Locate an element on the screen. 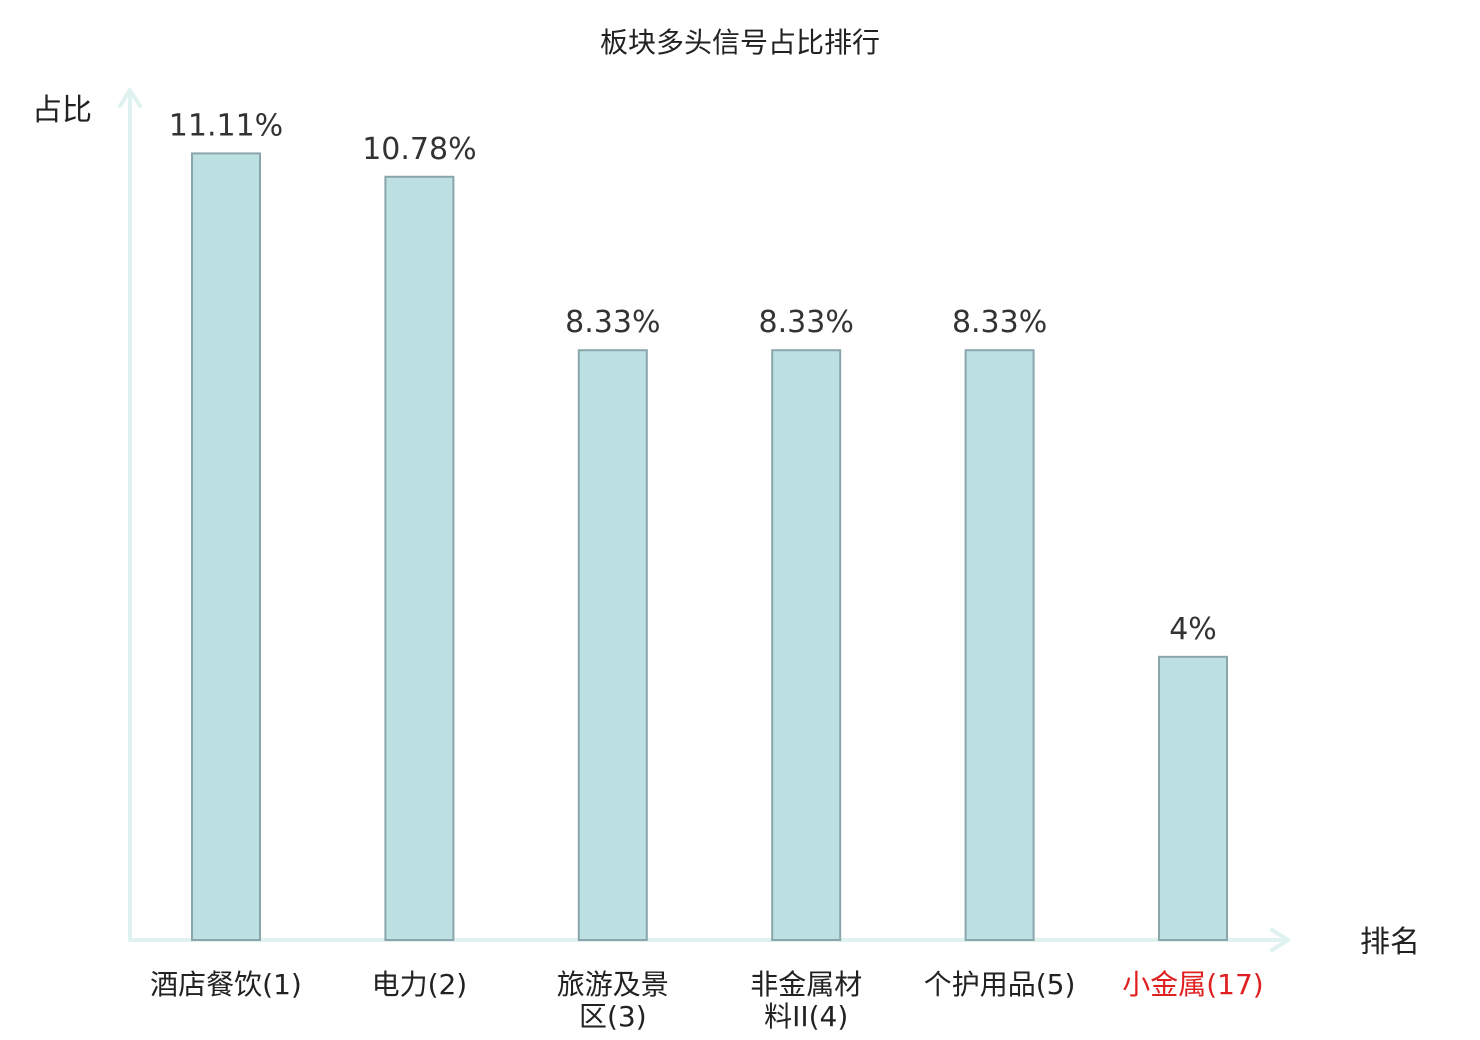  category-label-3-line-1: 旅游及景 is located at coordinates (613, 984).